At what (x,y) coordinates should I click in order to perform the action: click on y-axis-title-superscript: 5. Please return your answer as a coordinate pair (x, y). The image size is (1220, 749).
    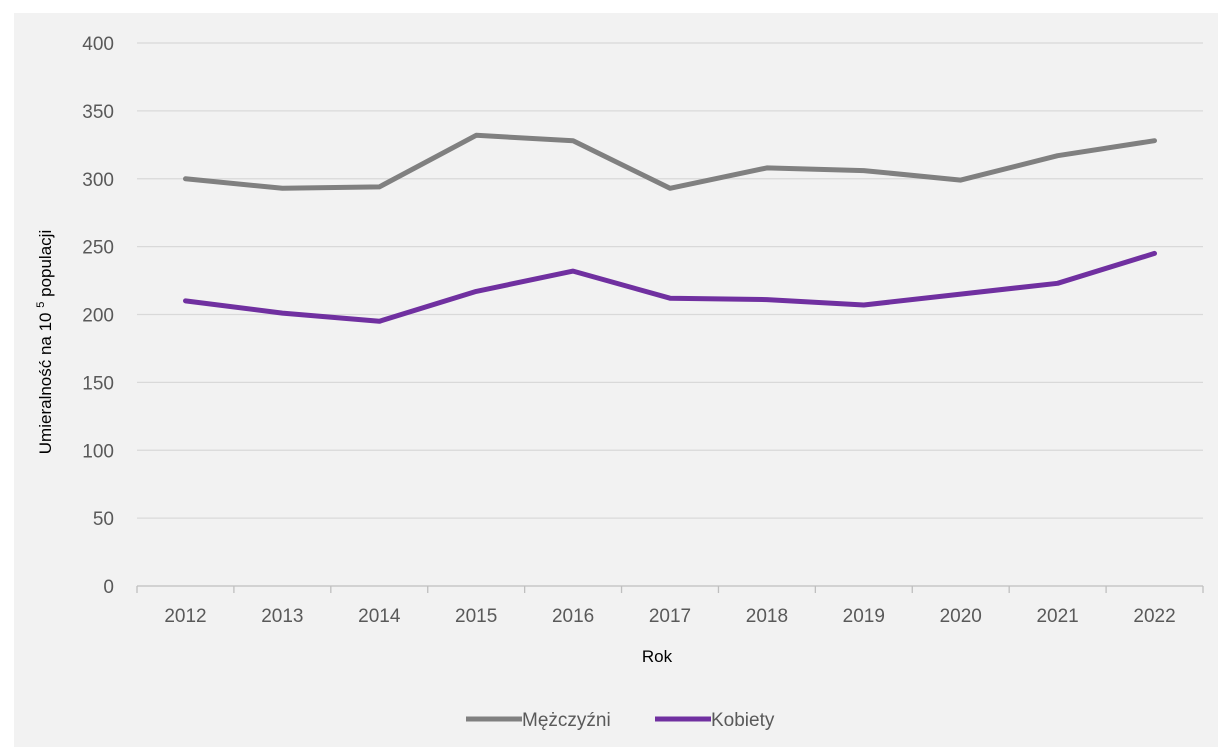
    Looking at the image, I should click on (41, 305).